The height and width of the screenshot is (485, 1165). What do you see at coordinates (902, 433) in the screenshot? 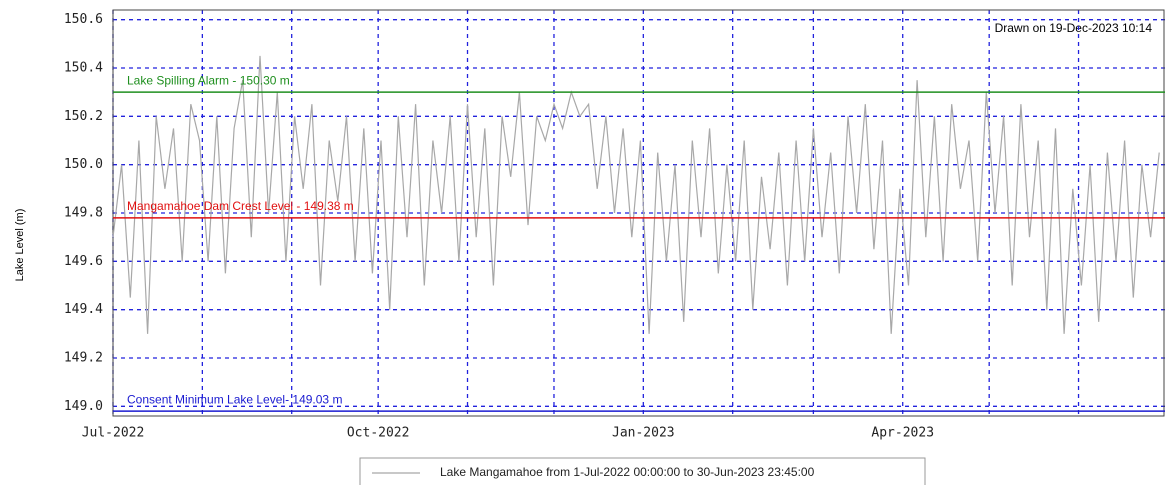
I see `x-tick-label: Apr-2023` at bounding box center [902, 433].